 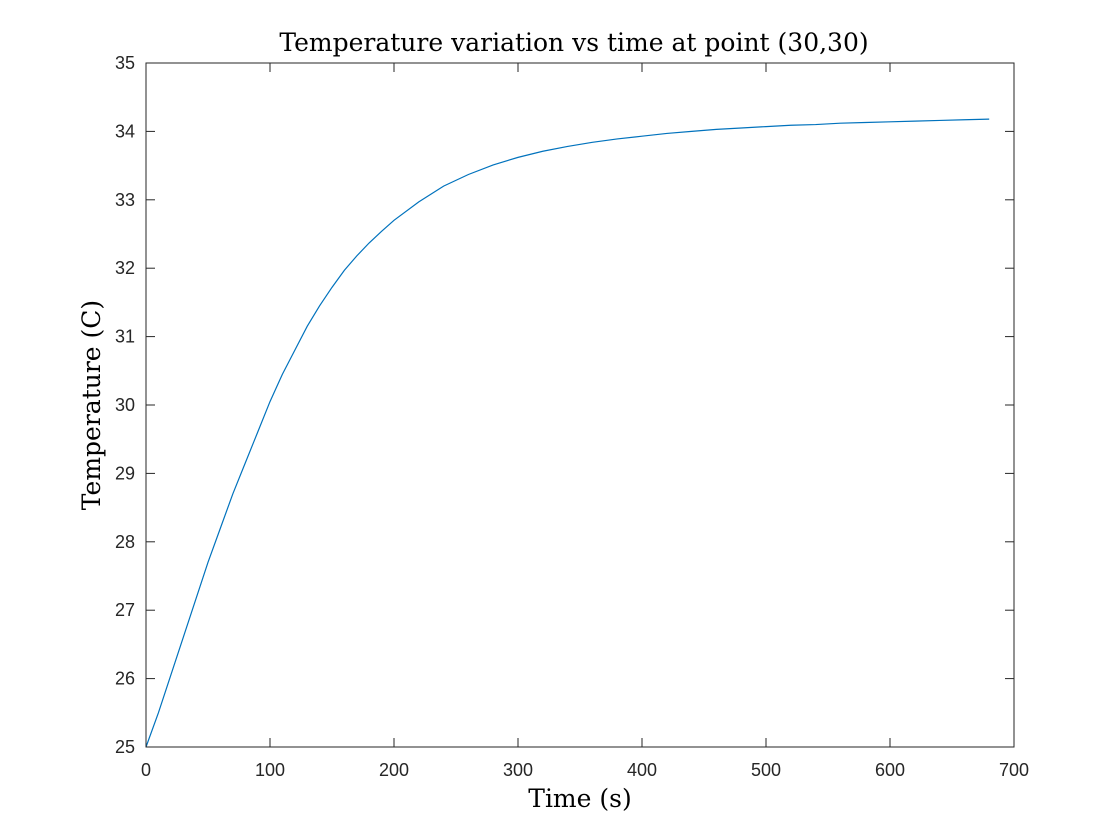 I want to click on x-tick-label: 700, so click(x=1014, y=770).